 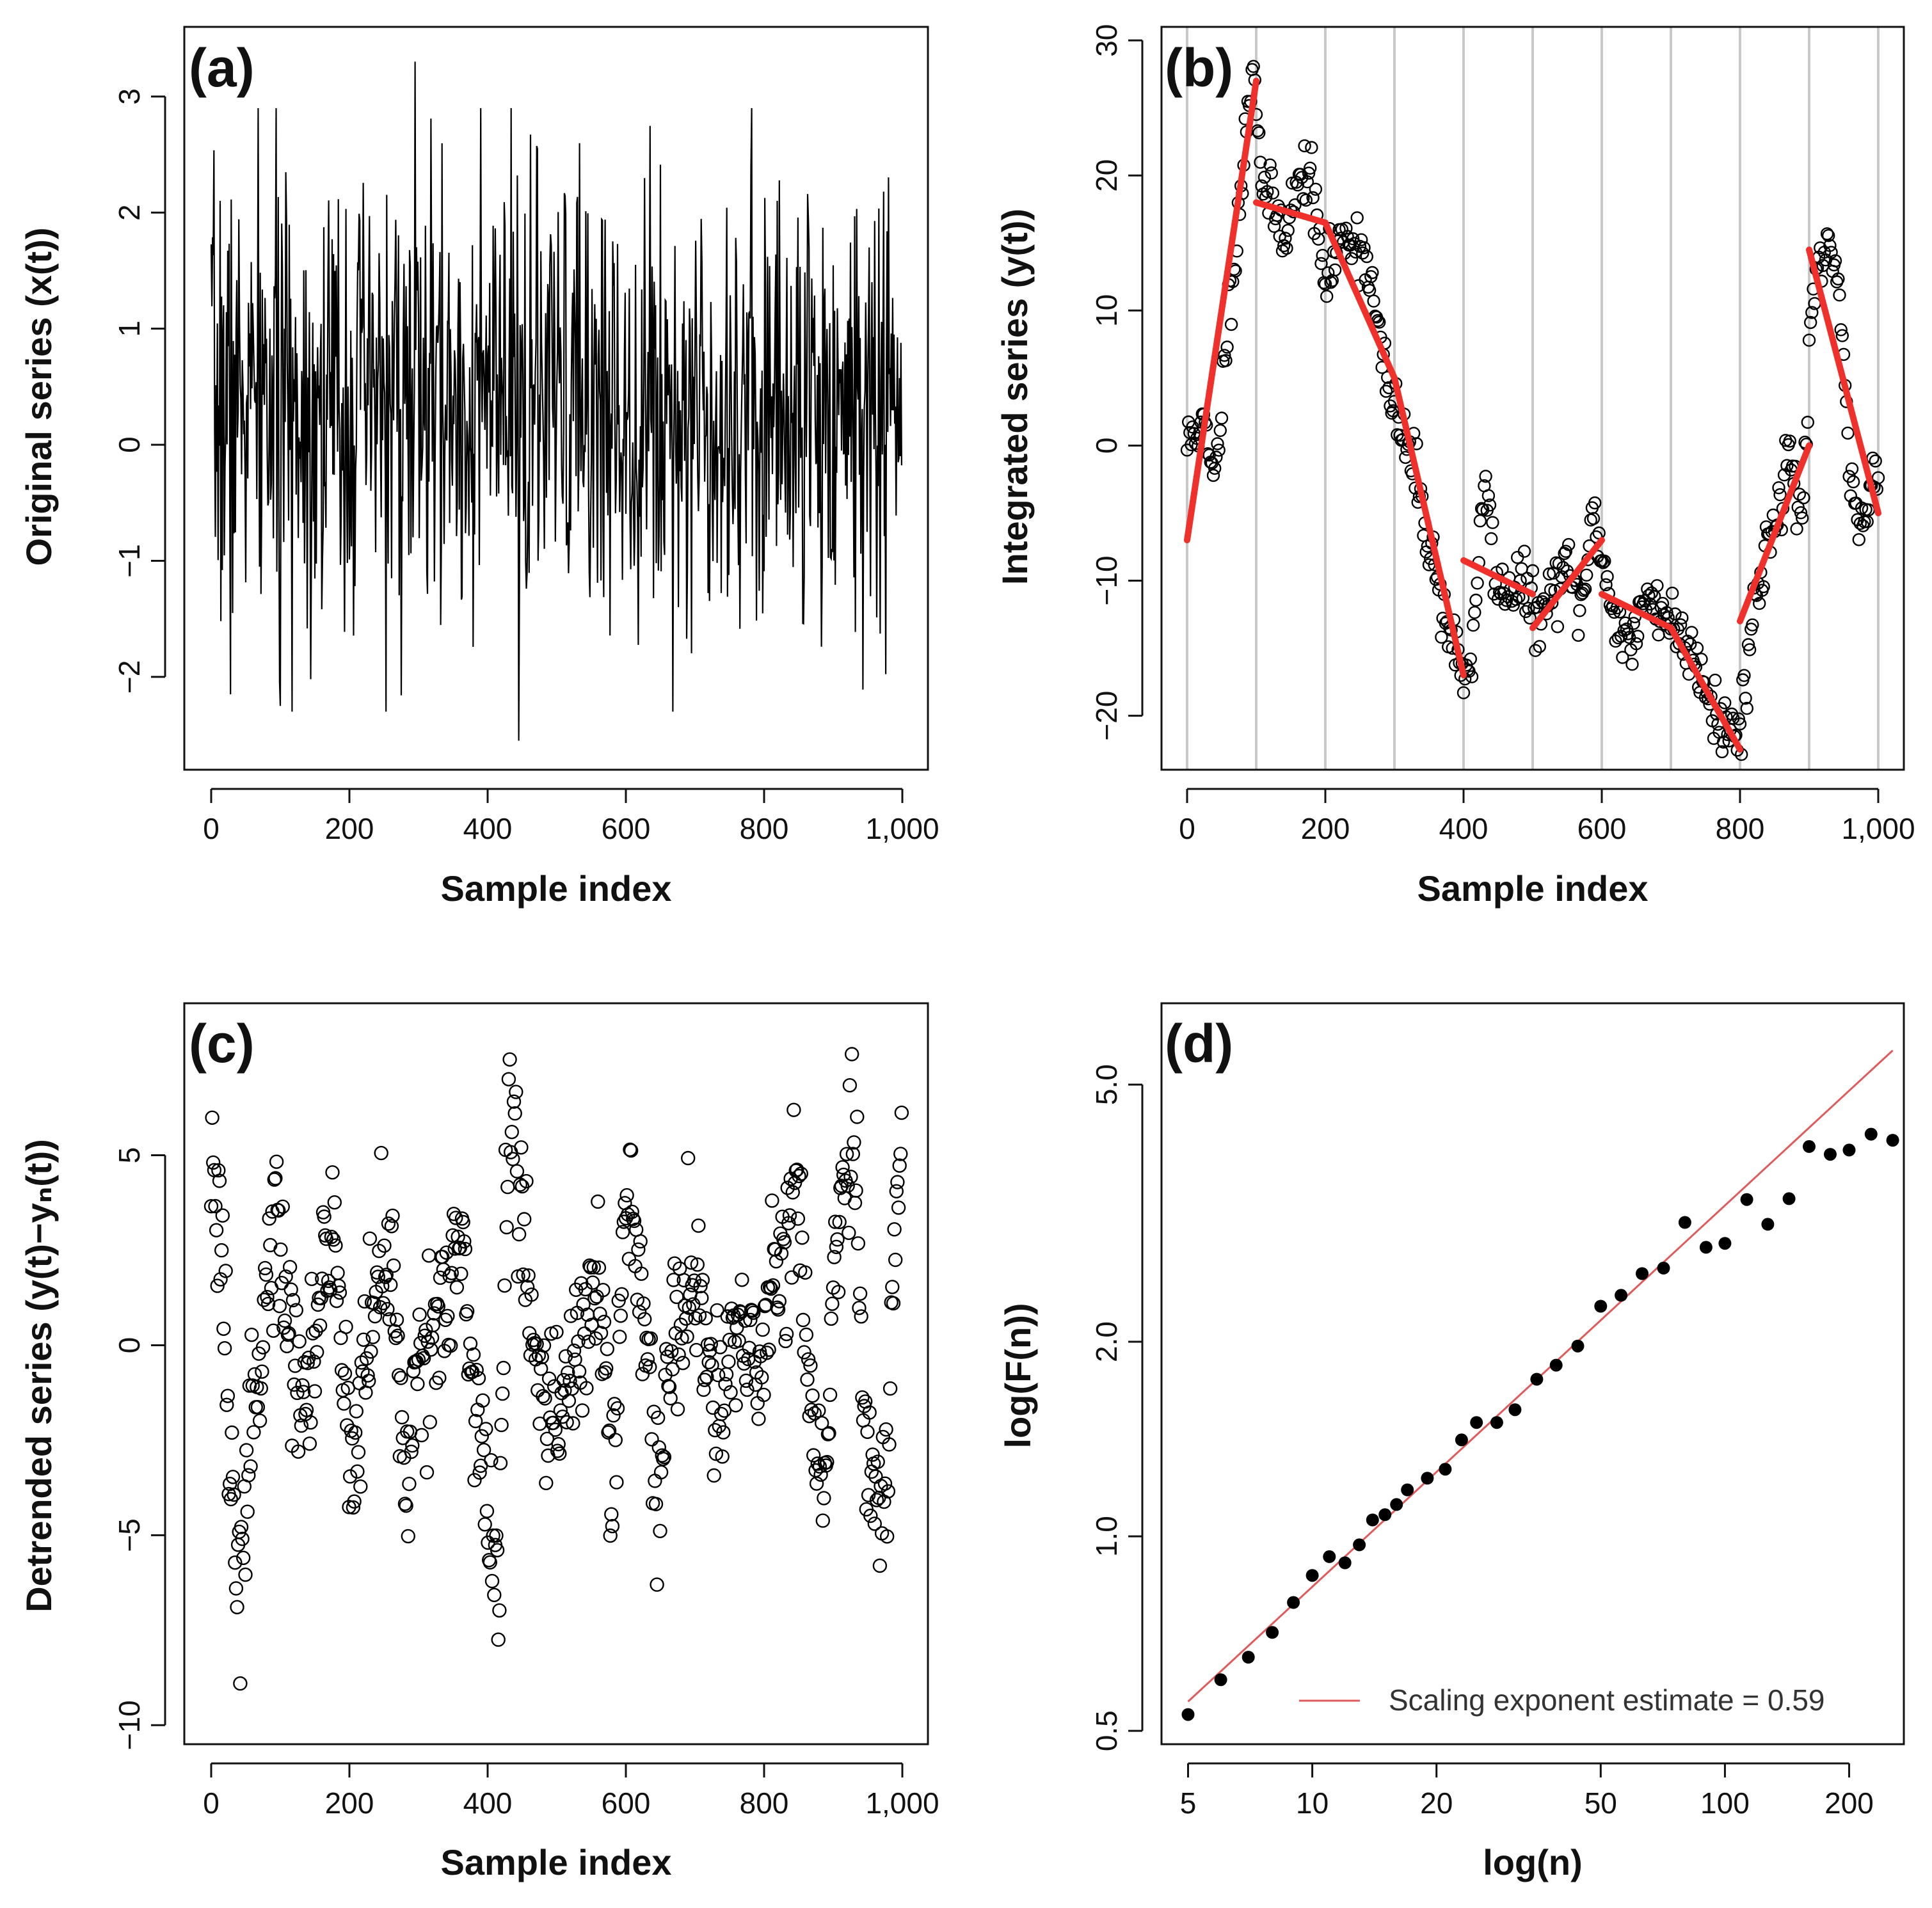 What do you see at coordinates (129, 444) in the screenshot?
I see `a-y-tick-label: 0` at bounding box center [129, 444].